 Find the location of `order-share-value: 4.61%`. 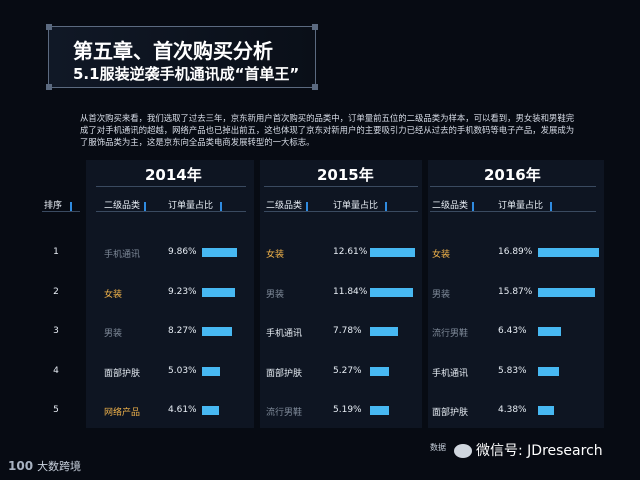

order-share-value: 4.61% is located at coordinates (182, 410).